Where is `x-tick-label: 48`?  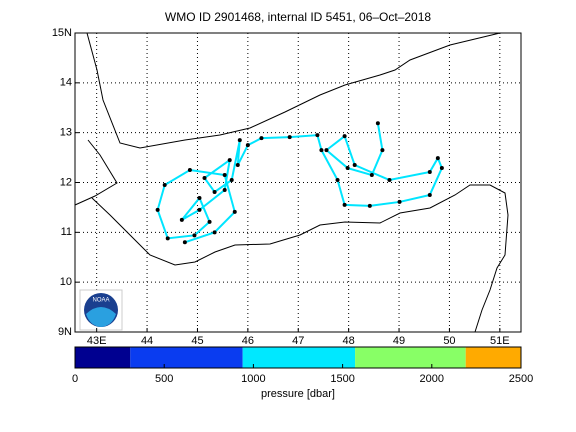 x-tick-label: 48 is located at coordinates (349, 341).